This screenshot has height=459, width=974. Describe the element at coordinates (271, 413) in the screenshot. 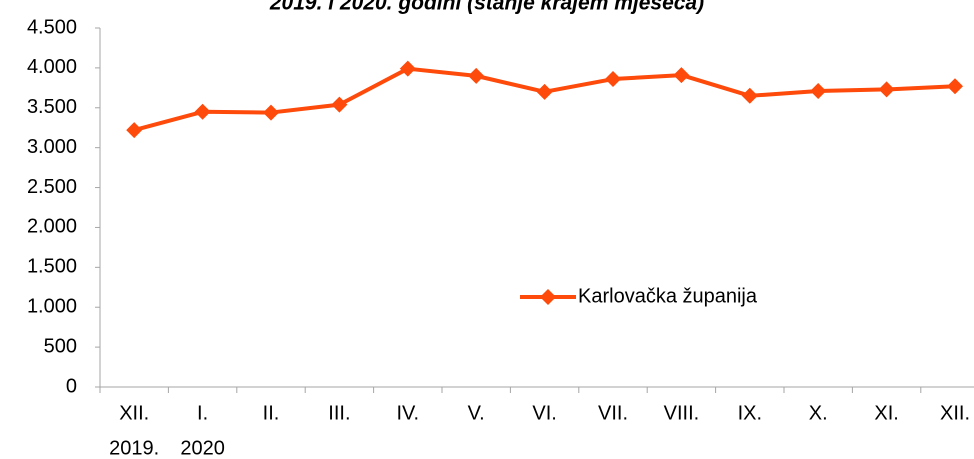

I see `x-tick-label: II.` at that location.